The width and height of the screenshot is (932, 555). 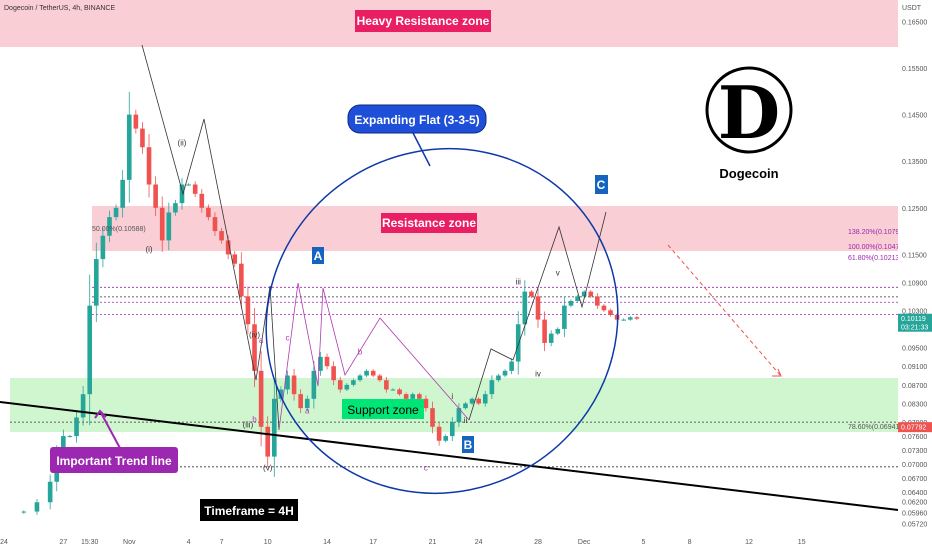 What do you see at coordinates (877, 247) in the screenshot?
I see `fib-100-label: 100.00%(0.10472)` at bounding box center [877, 247].